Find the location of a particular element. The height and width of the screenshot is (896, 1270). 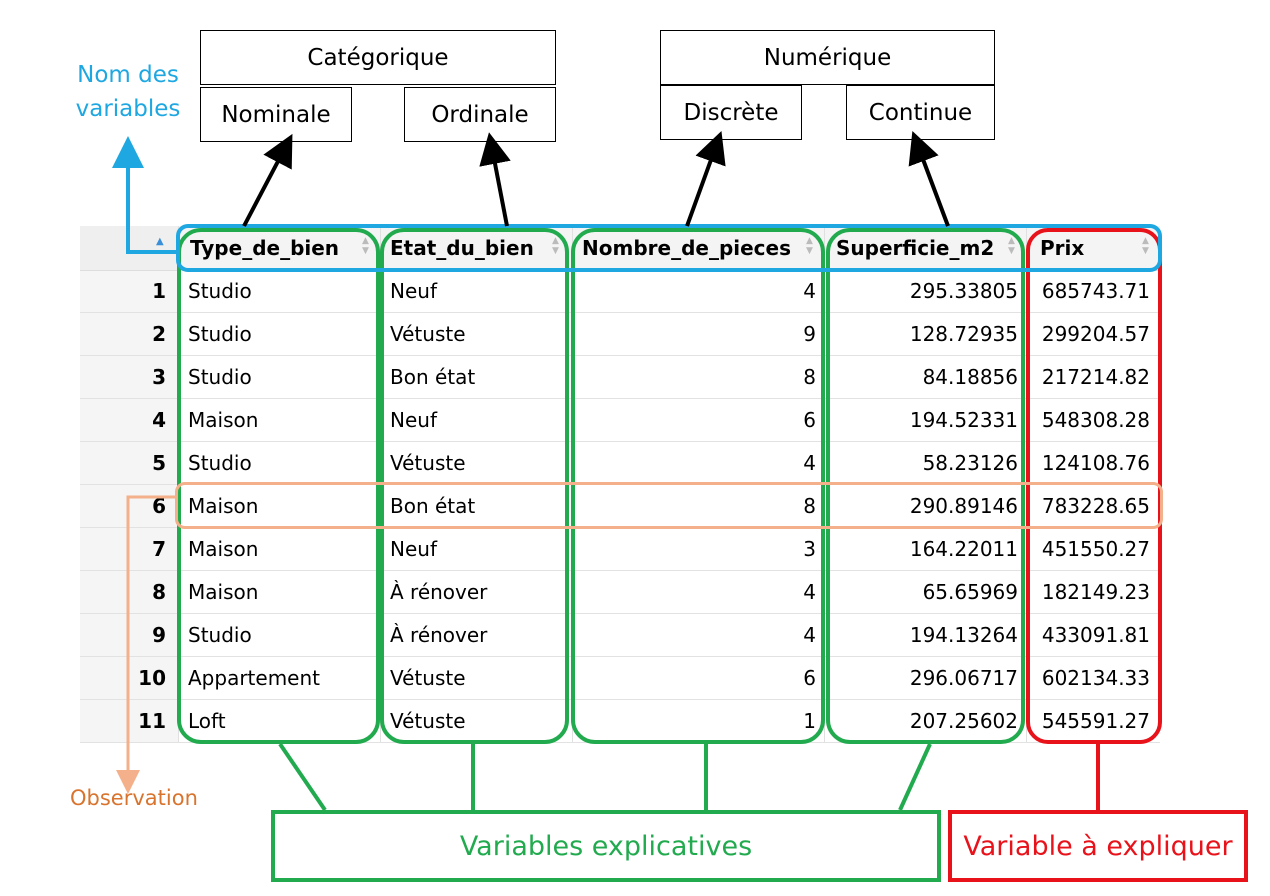

cell-prix: 182149.23 is located at coordinates (1095, 592).